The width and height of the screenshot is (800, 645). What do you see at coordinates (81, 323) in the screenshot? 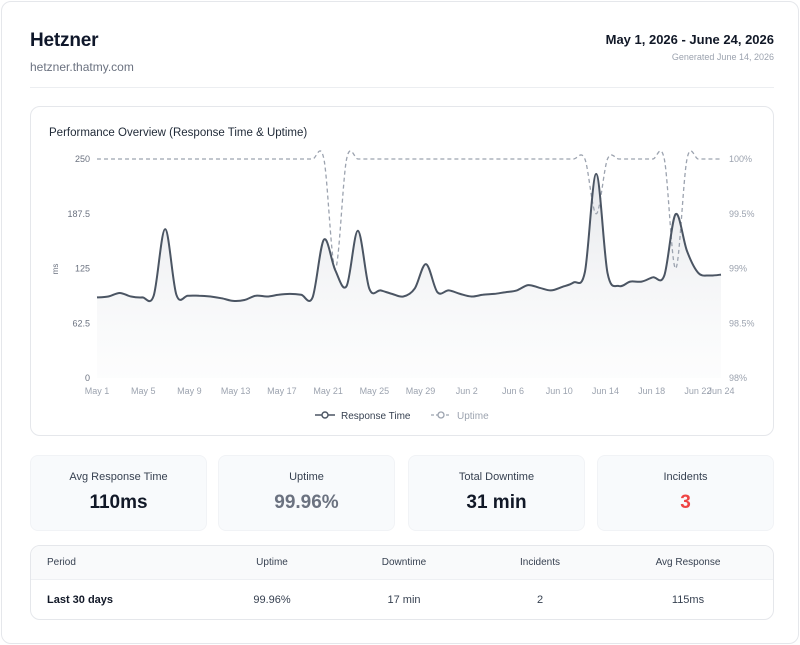
I see `y-tick-label: 62.5` at bounding box center [81, 323].